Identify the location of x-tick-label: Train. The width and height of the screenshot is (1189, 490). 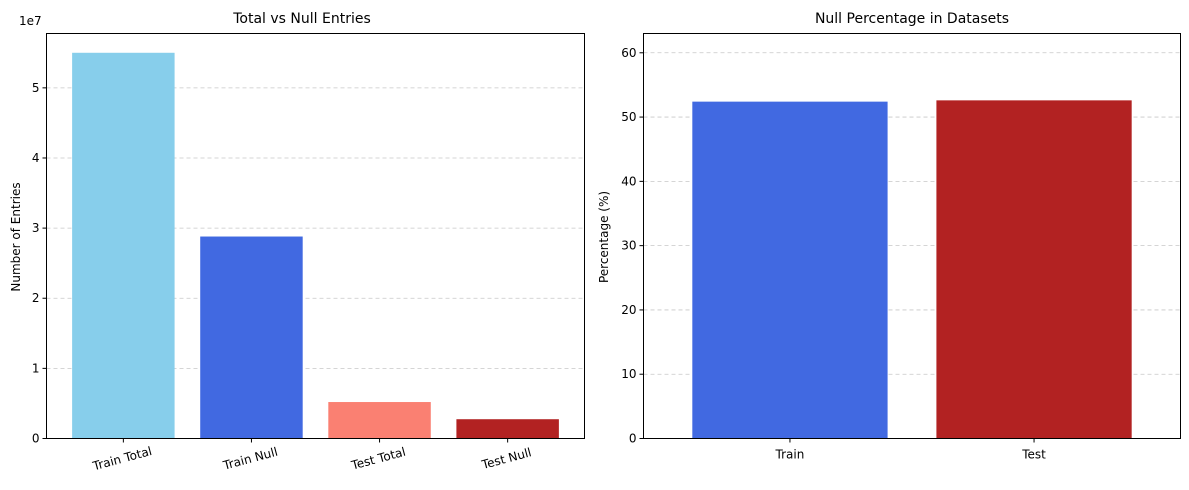
(790, 455).